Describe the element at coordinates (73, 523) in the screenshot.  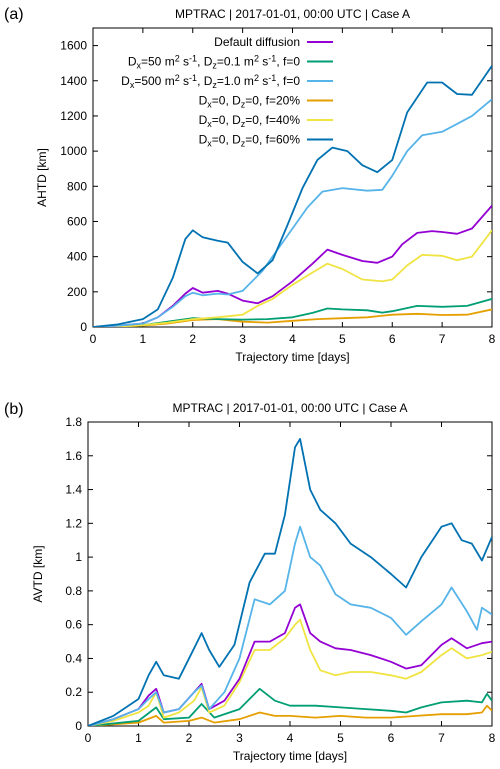
I see `y-tick-label: 1.2` at that location.